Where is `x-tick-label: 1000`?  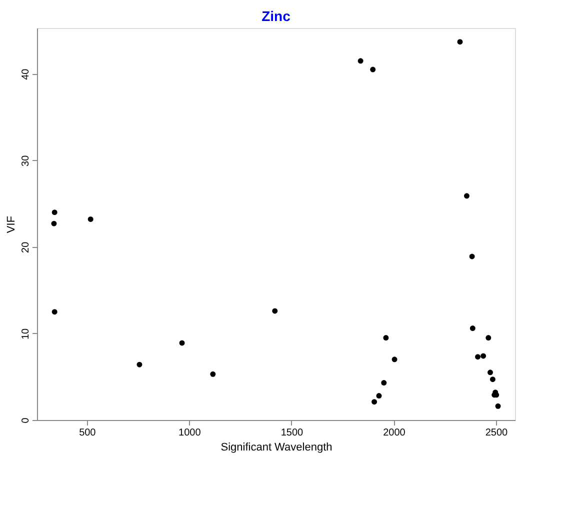
x-tick-label: 1000 is located at coordinates (190, 433).